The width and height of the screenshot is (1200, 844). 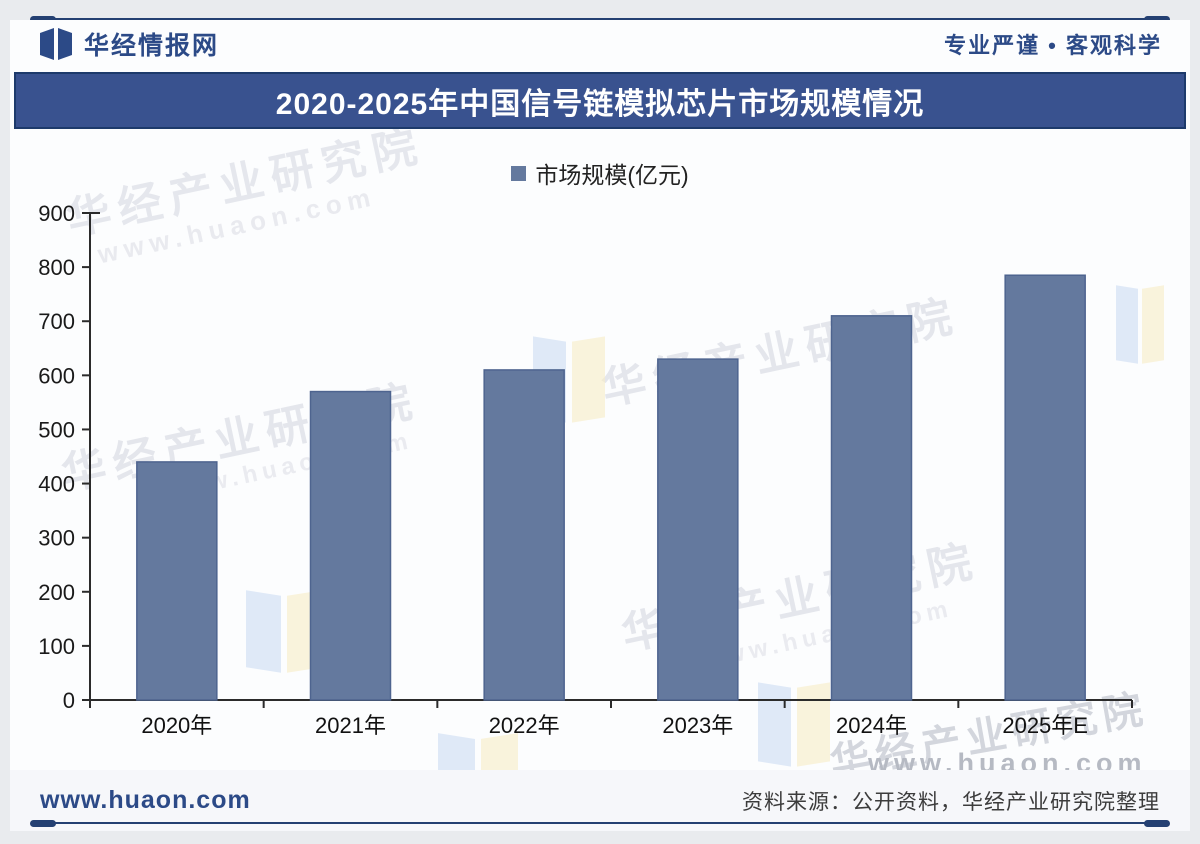 What do you see at coordinates (145, 800) in the screenshot?
I see `footer-website-link: www.huaon.com` at bounding box center [145, 800].